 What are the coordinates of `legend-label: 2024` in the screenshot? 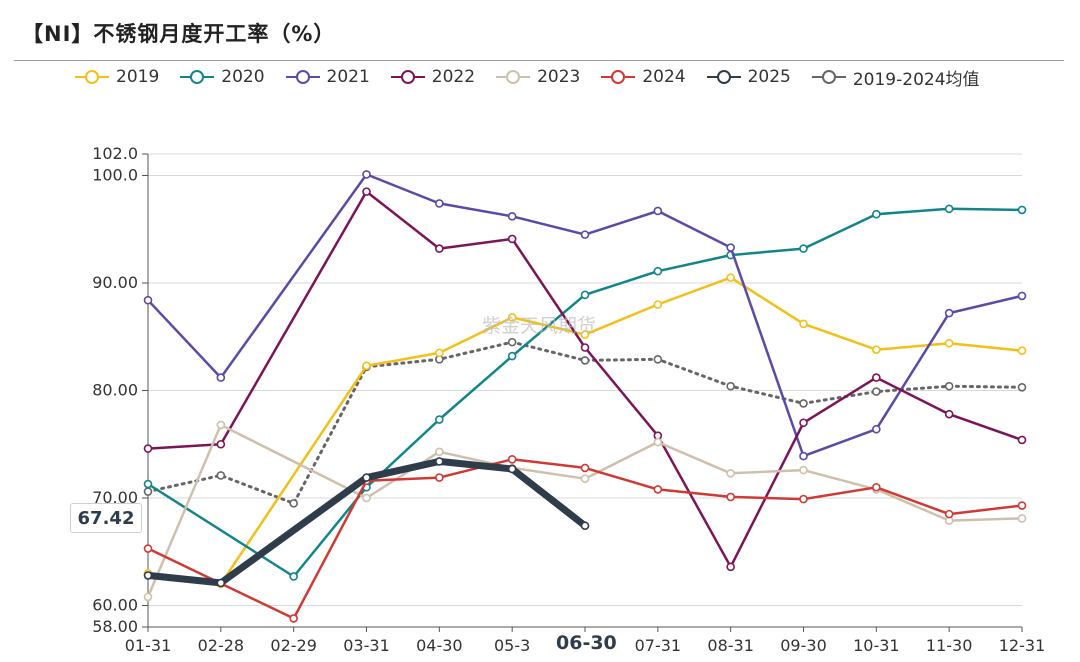 It's located at (664, 77).